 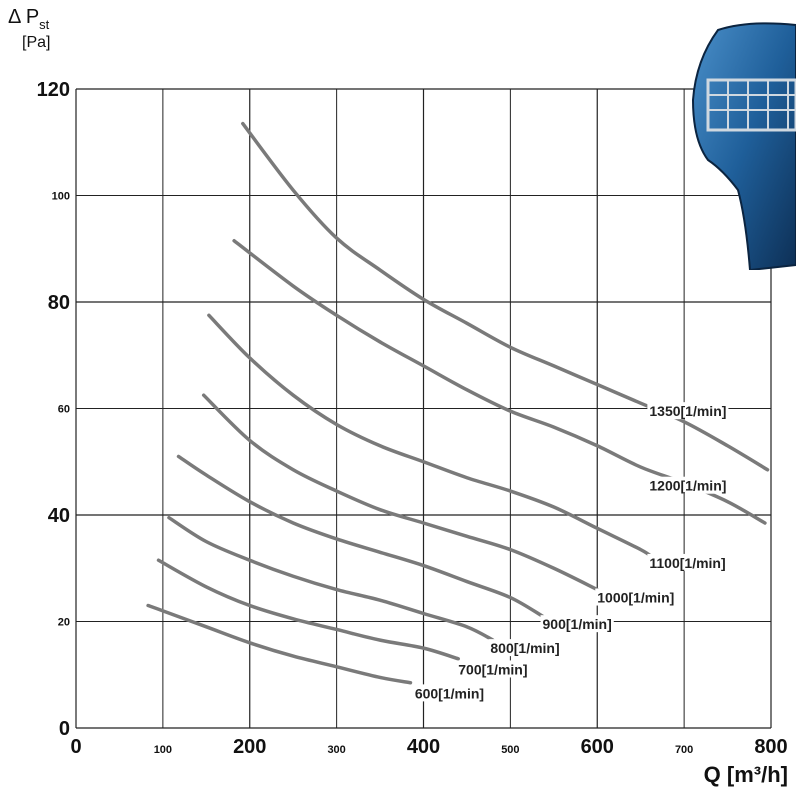 What do you see at coordinates (336, 750) in the screenshot?
I see `x-tick-label: 300` at bounding box center [336, 750].